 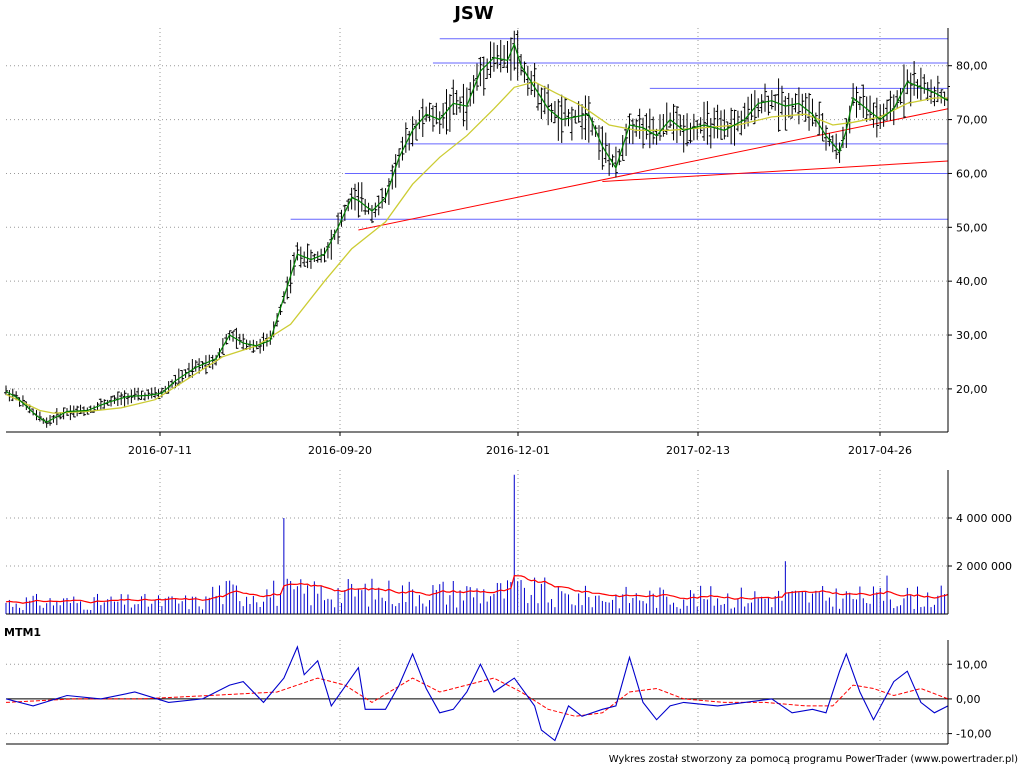 What do you see at coordinates (972, 66) in the screenshot?
I see `y-tick-label: 80,00` at bounding box center [972, 66].